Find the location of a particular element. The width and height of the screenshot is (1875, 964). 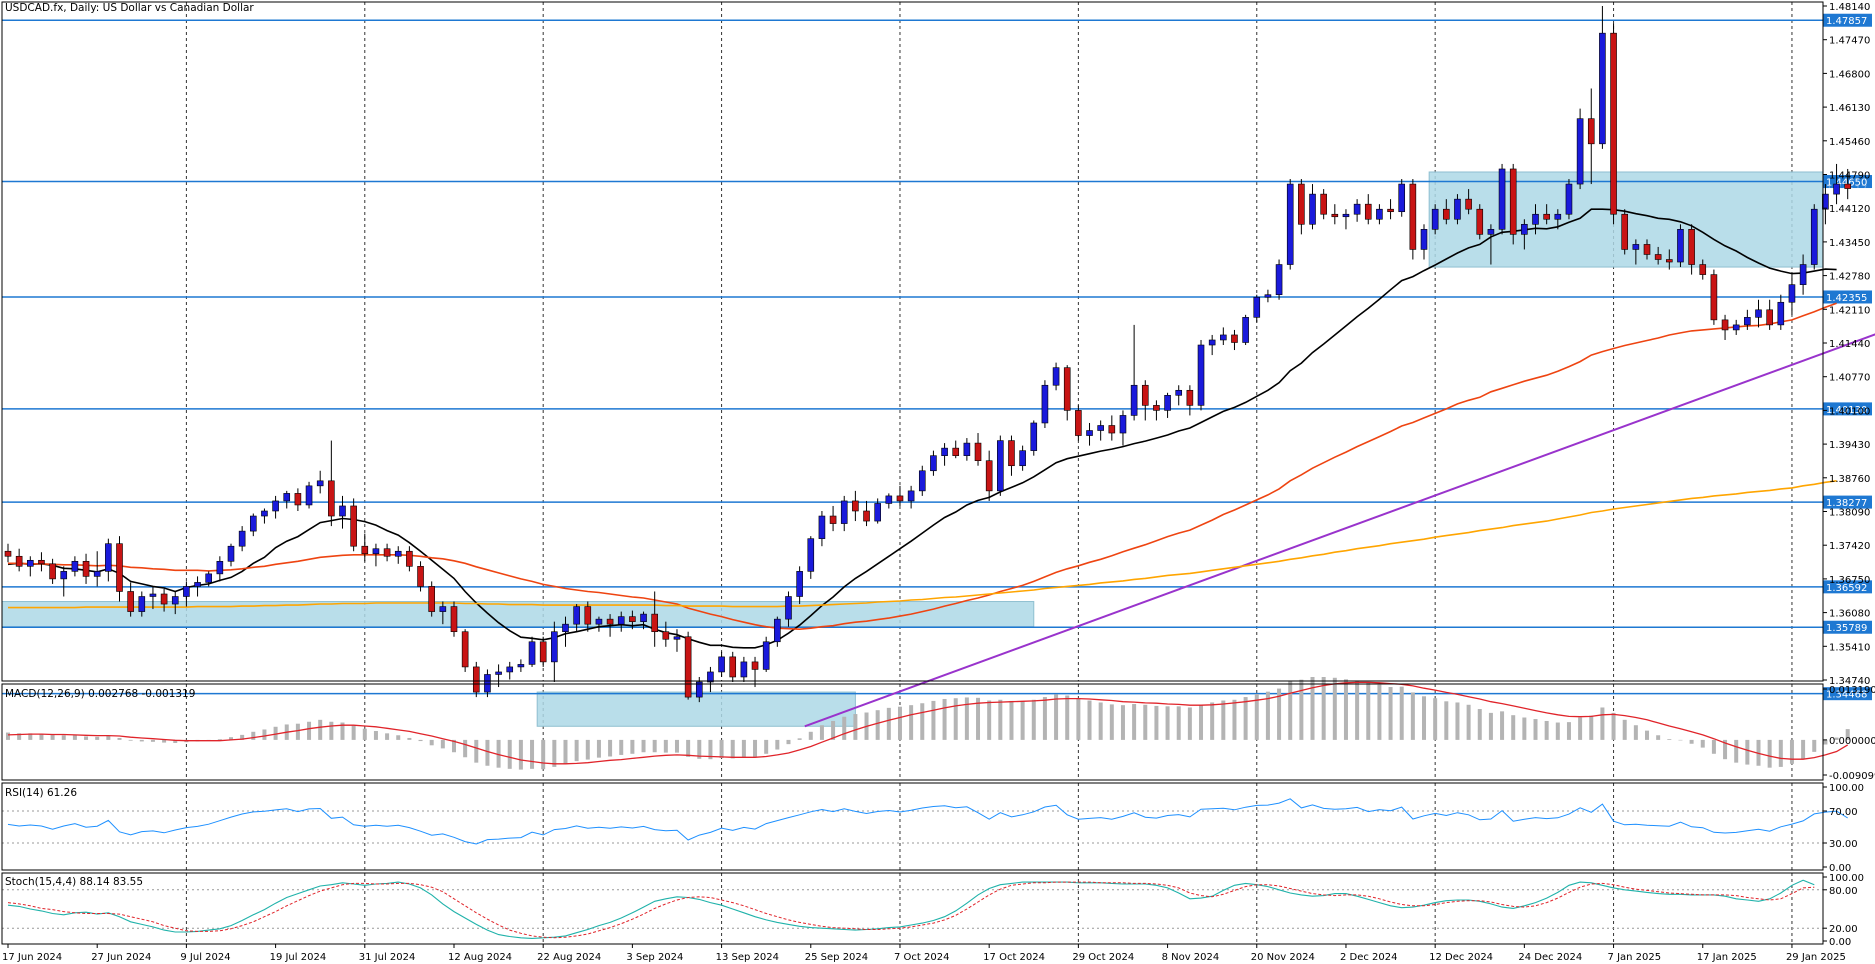

y-tick-label: 1.40770 is located at coordinates (1849, 378).